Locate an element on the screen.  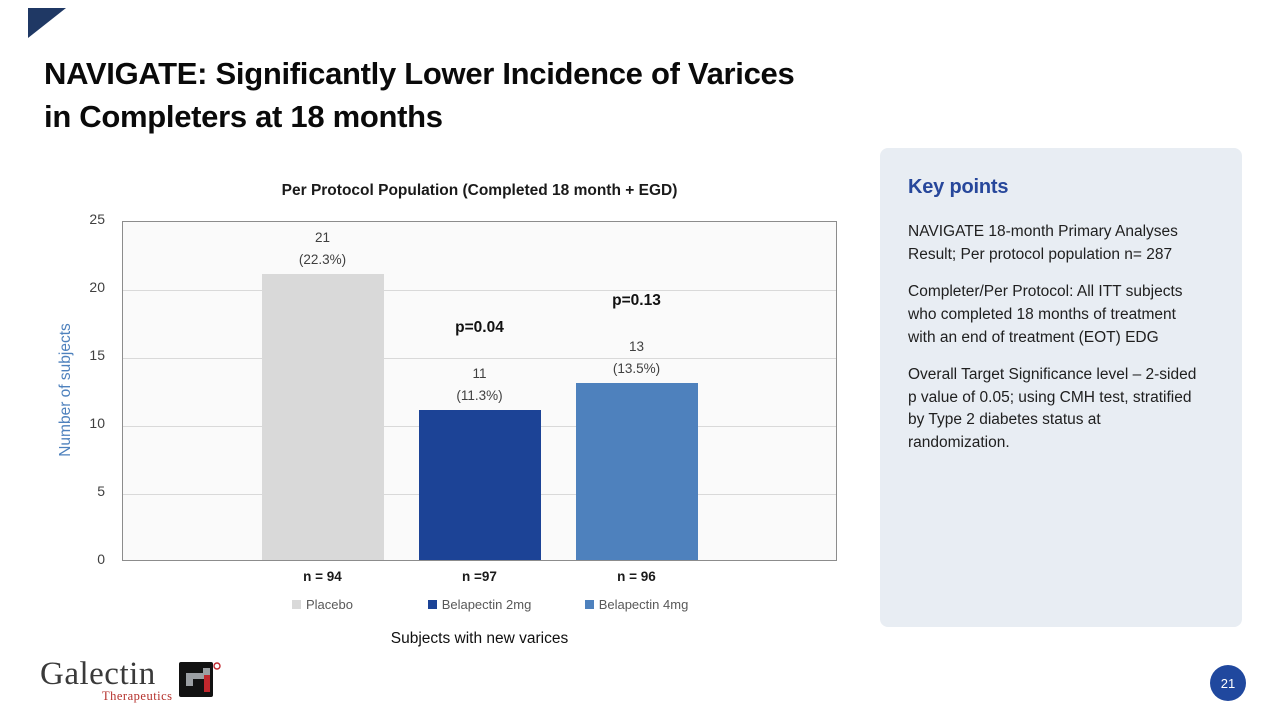
bar-group-placebo: 21 (22.3%) is located at coordinates (322, 391).